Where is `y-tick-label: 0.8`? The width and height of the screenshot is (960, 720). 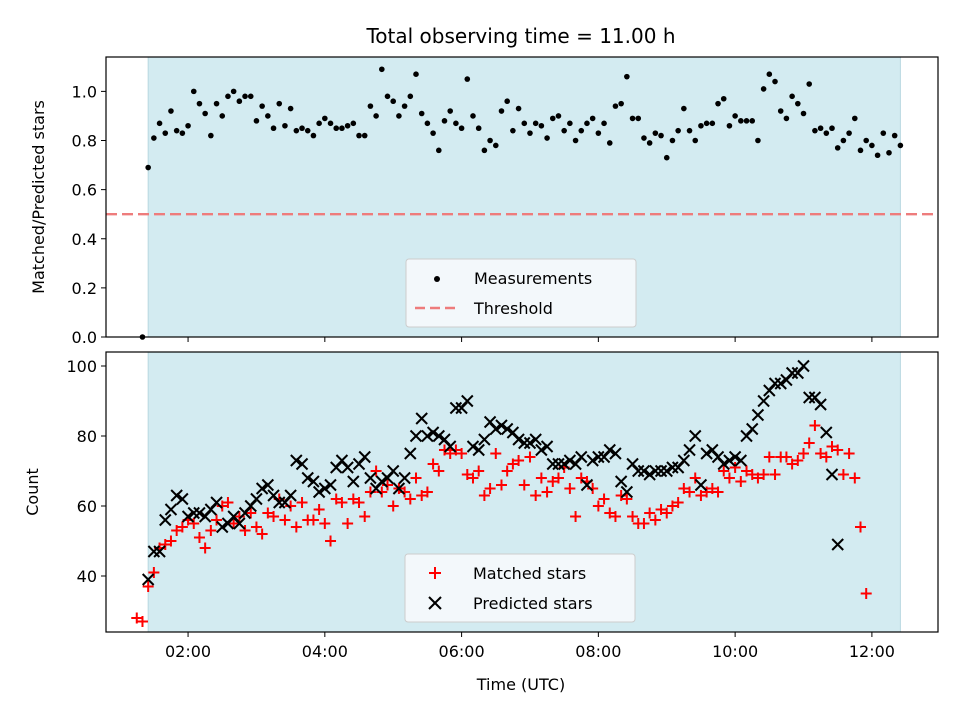
y-tick-label: 0.8 is located at coordinates (84, 141).